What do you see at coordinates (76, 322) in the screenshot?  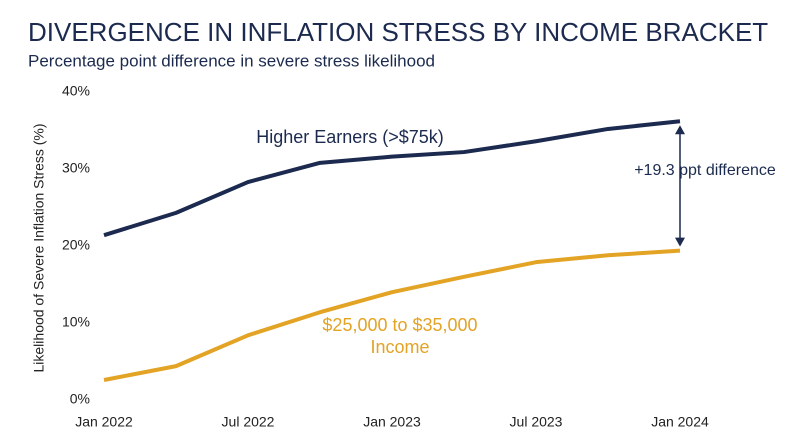 I see `y-tick-label: 10%` at bounding box center [76, 322].